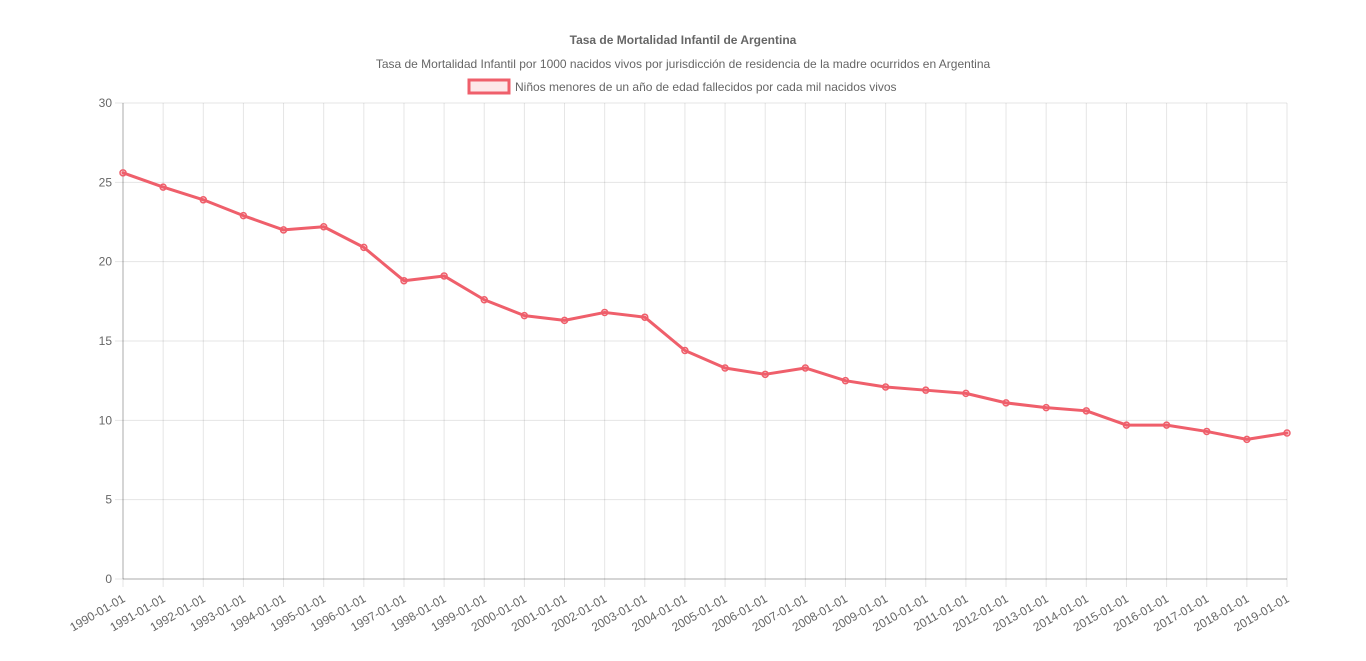 The image size is (1366, 661). I want to click on y-tick-label: 20, so click(106, 262).